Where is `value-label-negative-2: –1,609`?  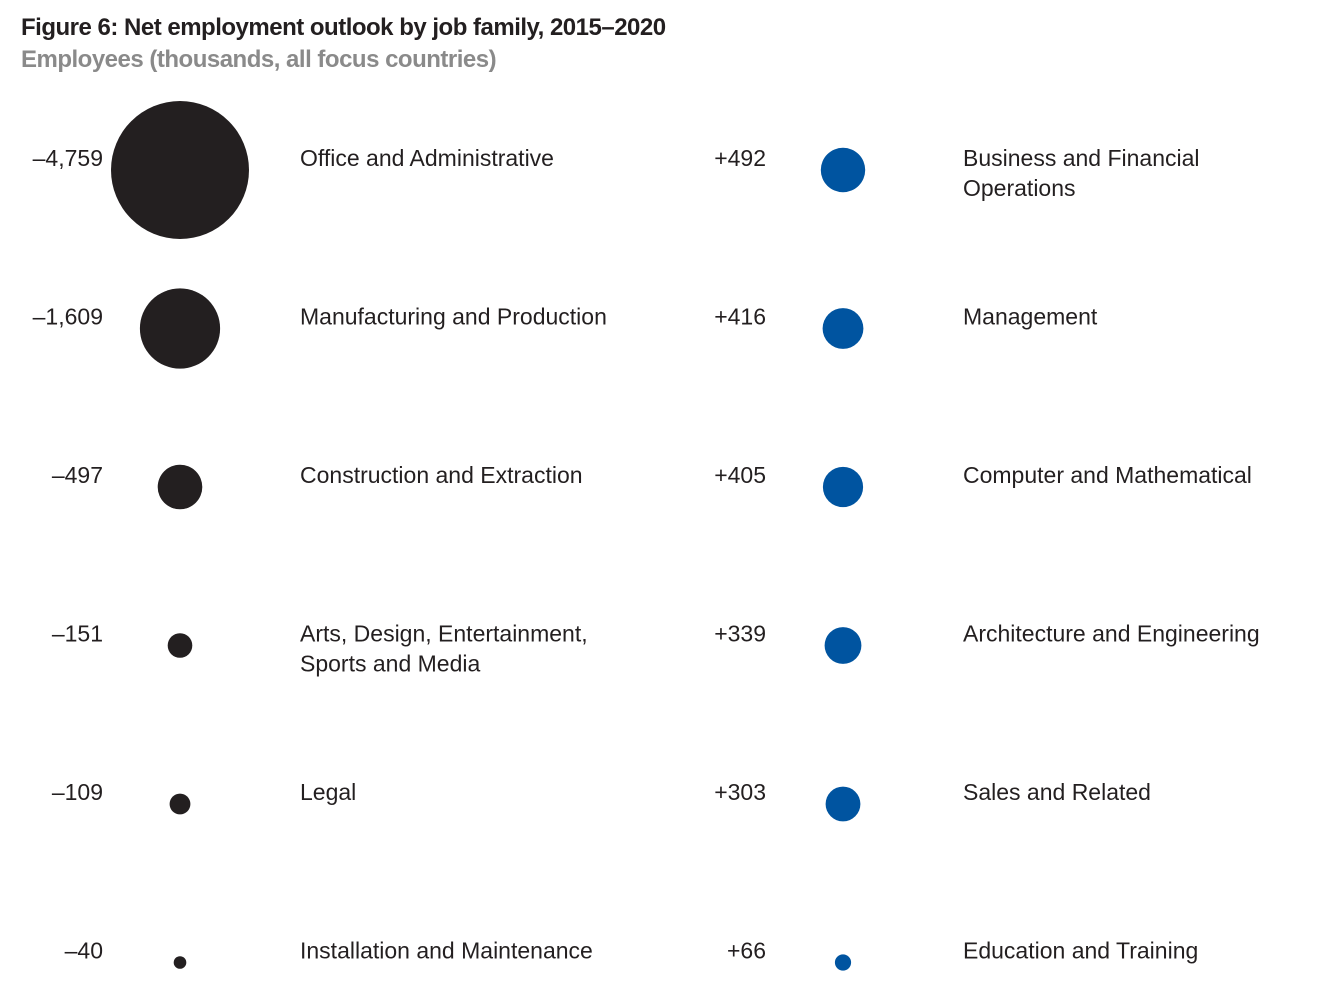 value-label-negative-2: –1,609 is located at coordinates (68, 317).